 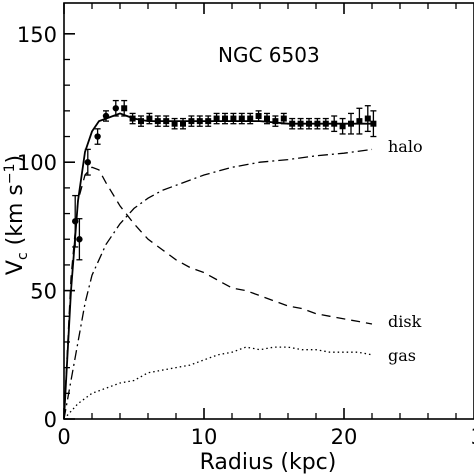 What do you see at coordinates (43, 292) in the screenshot?
I see `y-tick-label: 50` at bounding box center [43, 292].